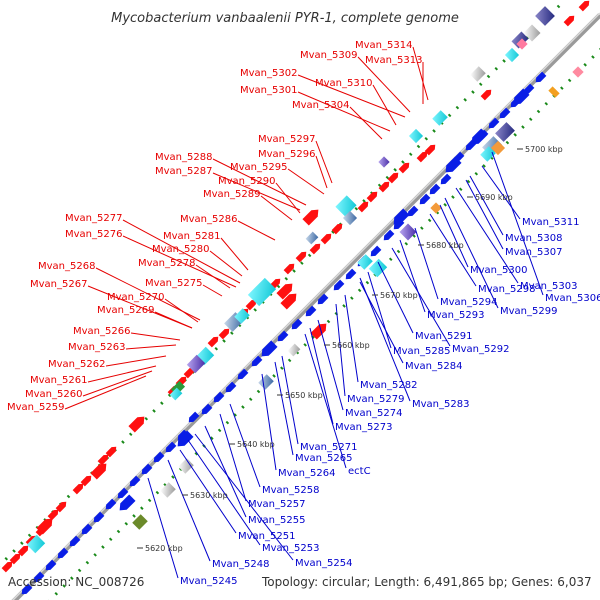 This screenshot has width=600, height=600. What do you see at coordinates (58, 380) in the screenshot?
I see `gene-label-forward: Mvan_5261` at bounding box center [58, 380].